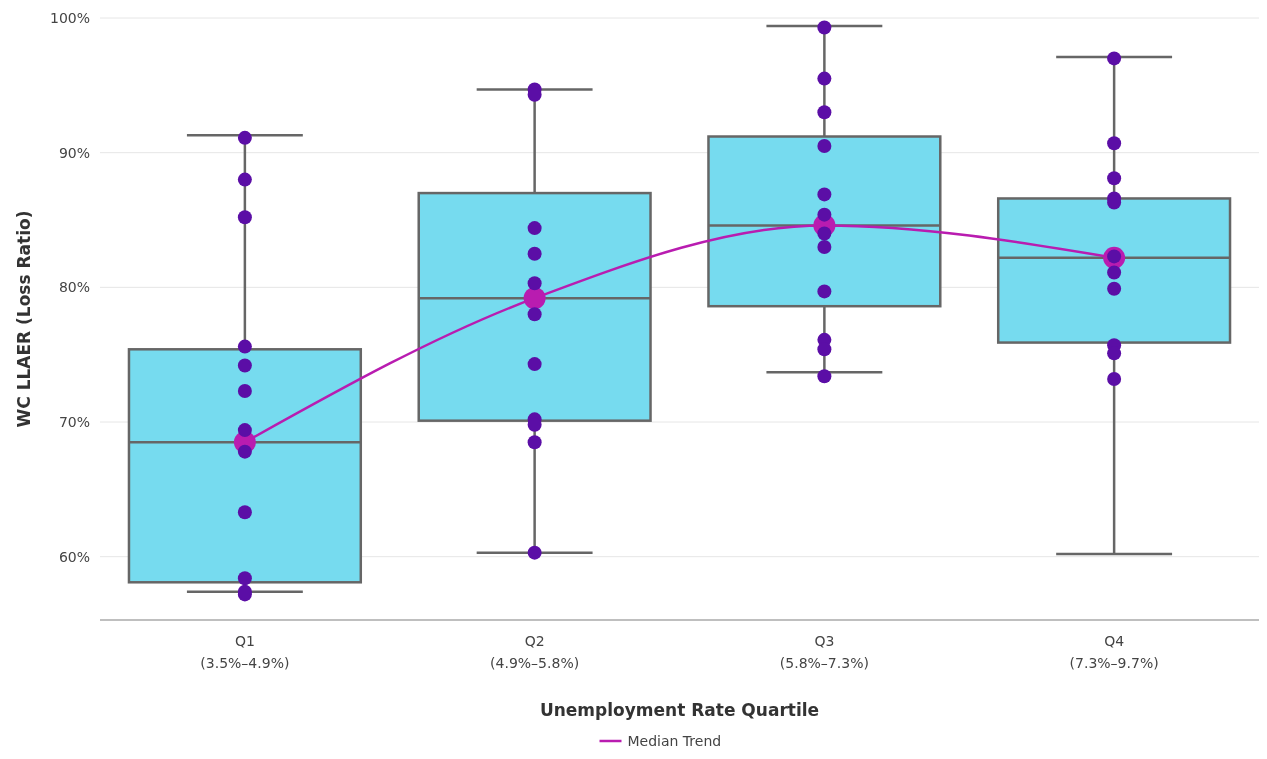 This screenshot has height=759, width=1267. What do you see at coordinates (1114, 652) in the screenshot?
I see `x-tick-label: Q4 (7.3%–9.7%)` at bounding box center [1114, 652].